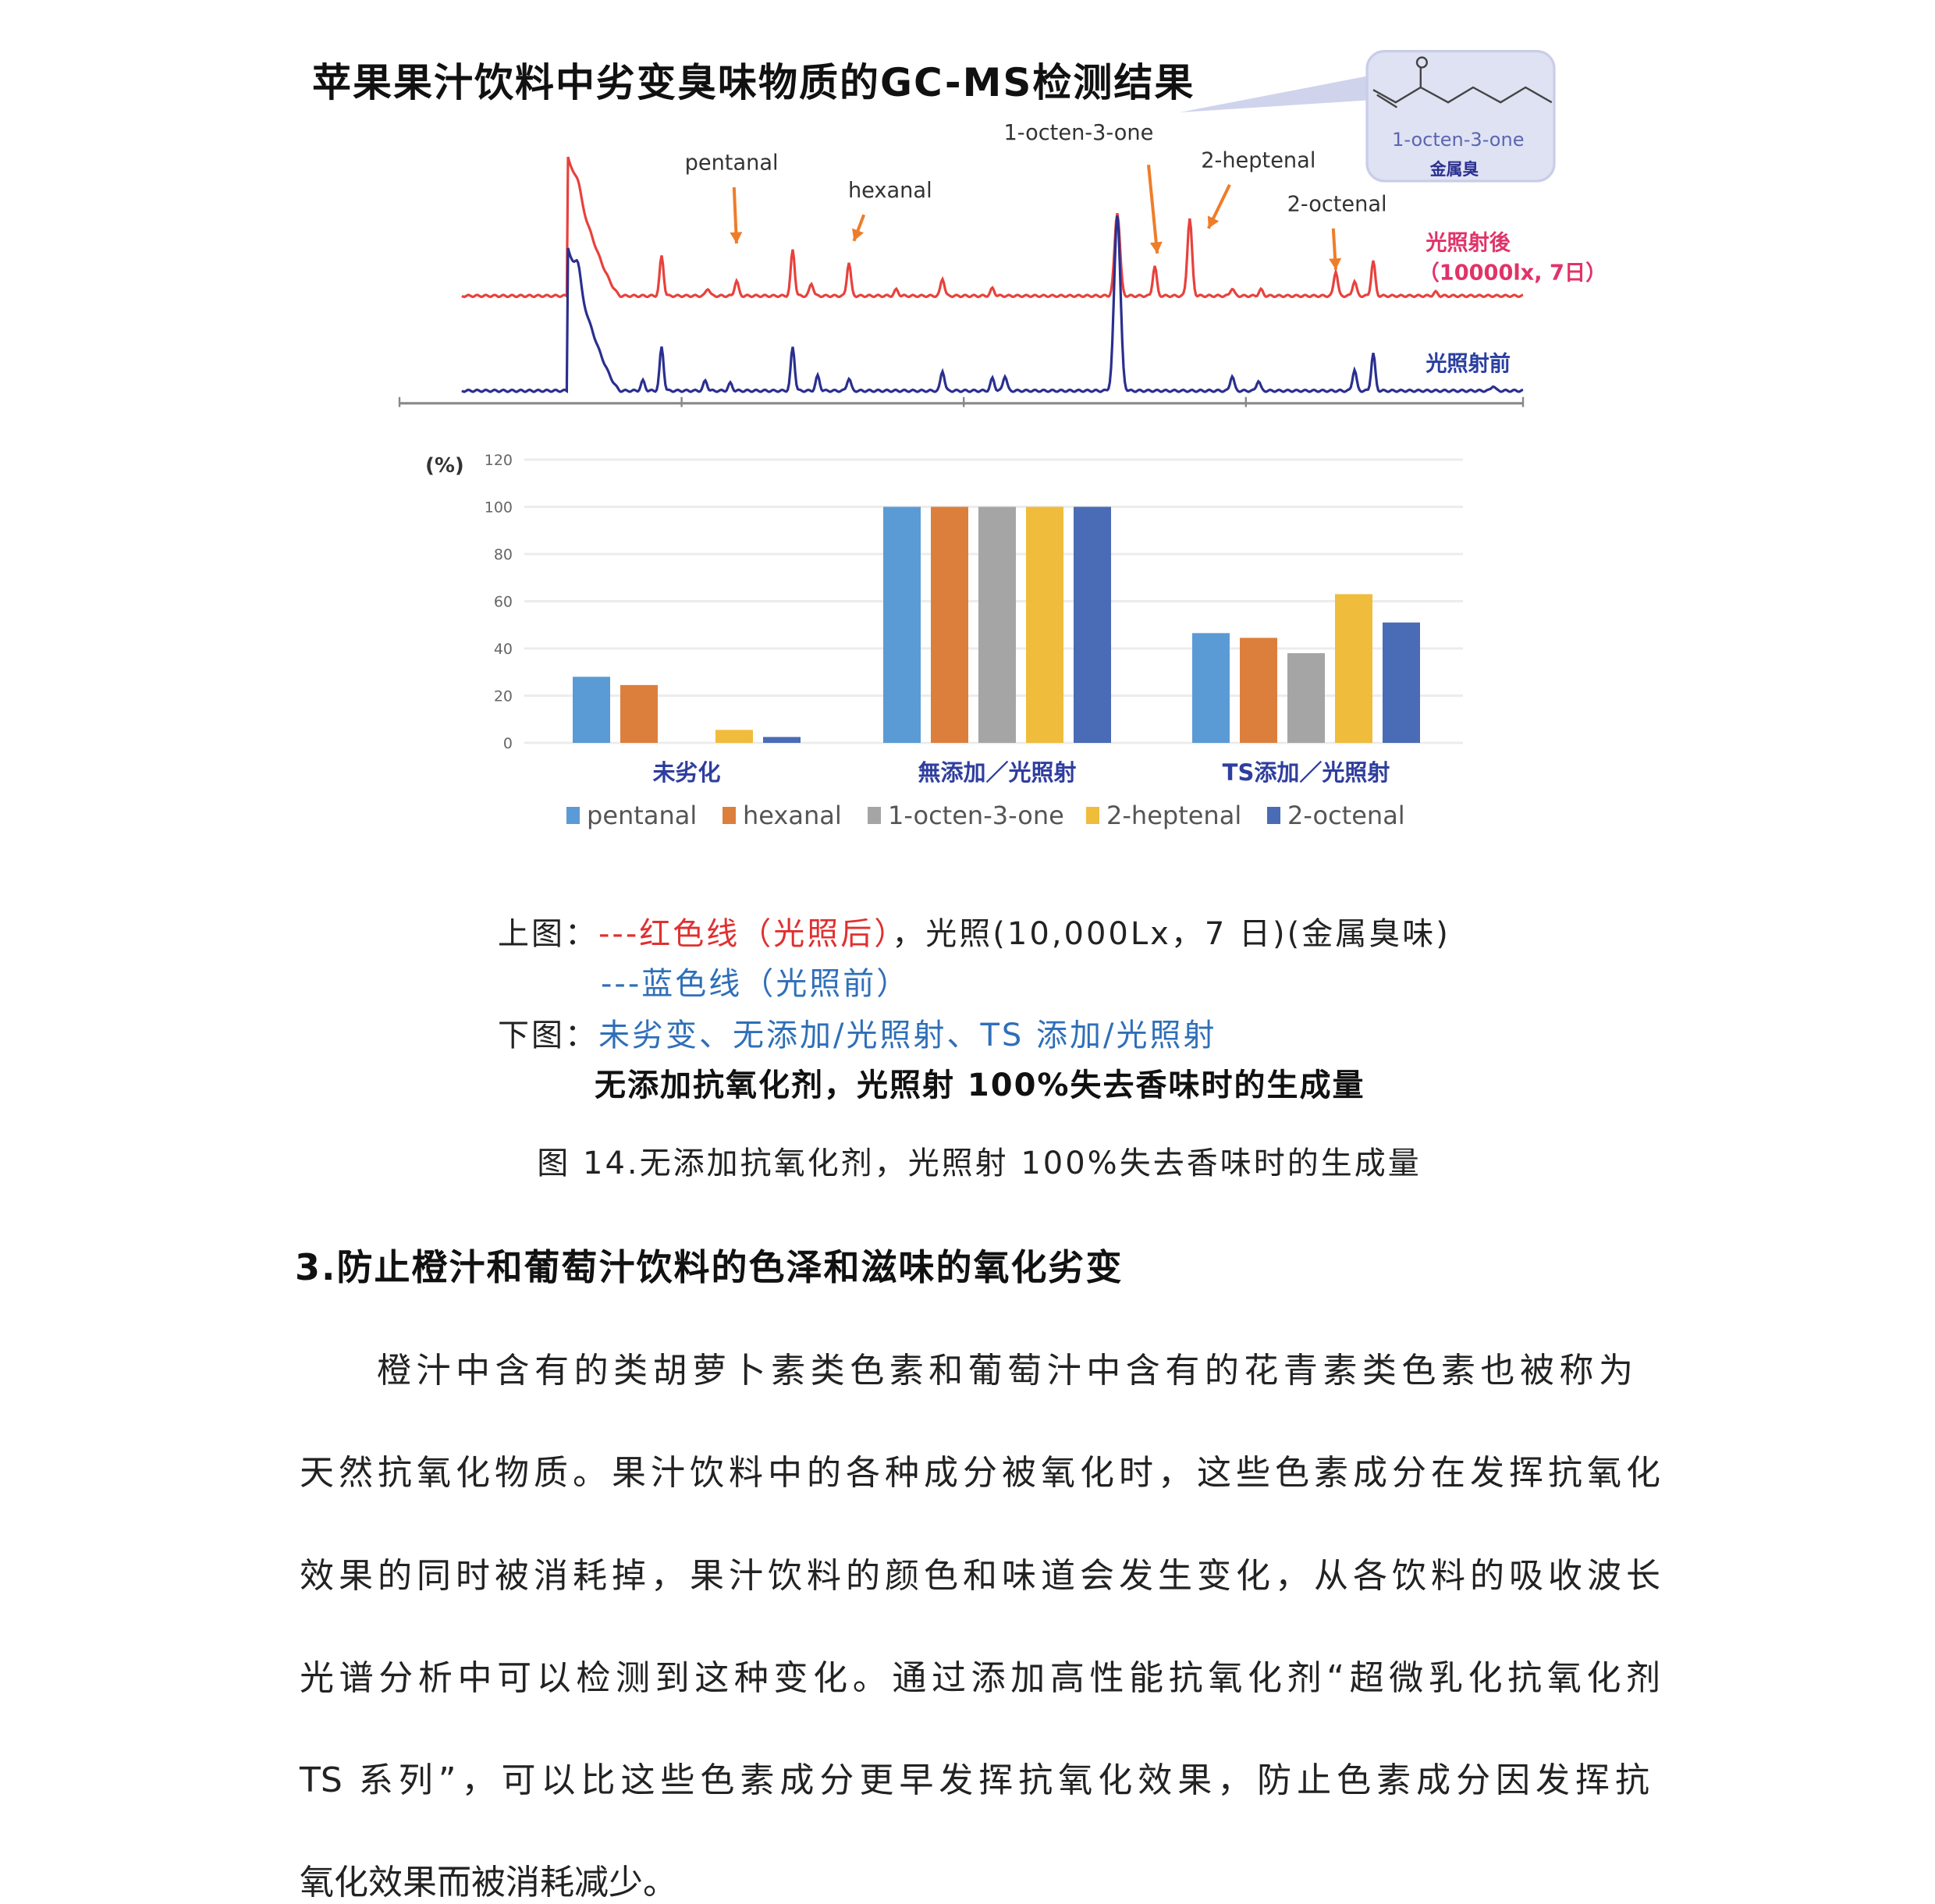 This screenshot has width=1935, height=1904. I want to click on caption-blue-line: ---蓝色线（光照前）, so click(756, 984).